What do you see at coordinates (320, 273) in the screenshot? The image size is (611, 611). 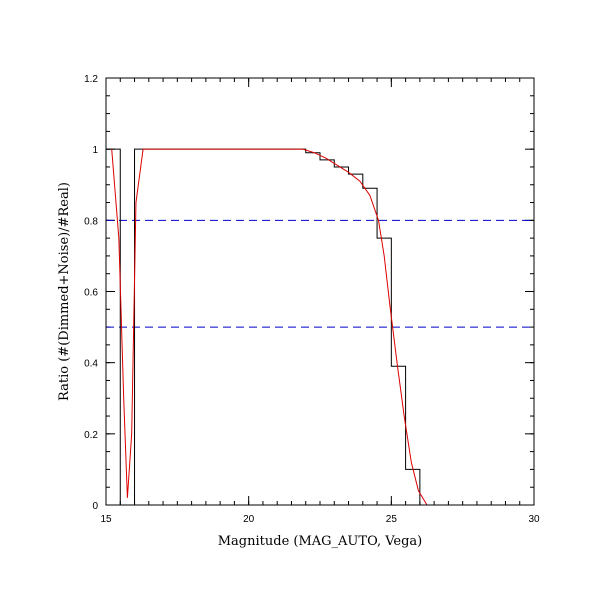 I see `reference-lines` at bounding box center [320, 273].